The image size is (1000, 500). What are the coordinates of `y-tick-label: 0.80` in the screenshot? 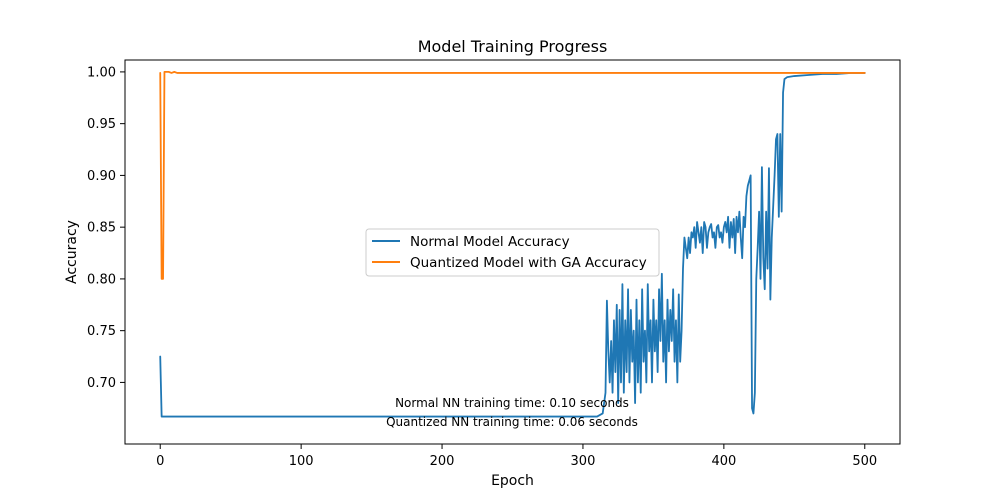 It's located at (101, 279).